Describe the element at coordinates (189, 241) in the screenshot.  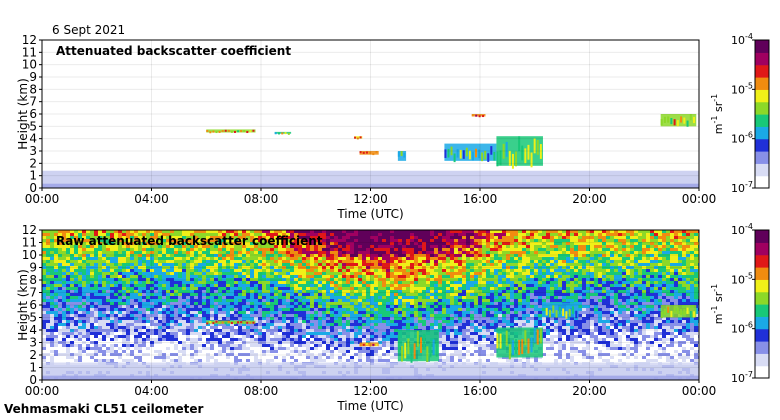
I see `panel-title: Raw attenuated backscatter coefficient` at that location.